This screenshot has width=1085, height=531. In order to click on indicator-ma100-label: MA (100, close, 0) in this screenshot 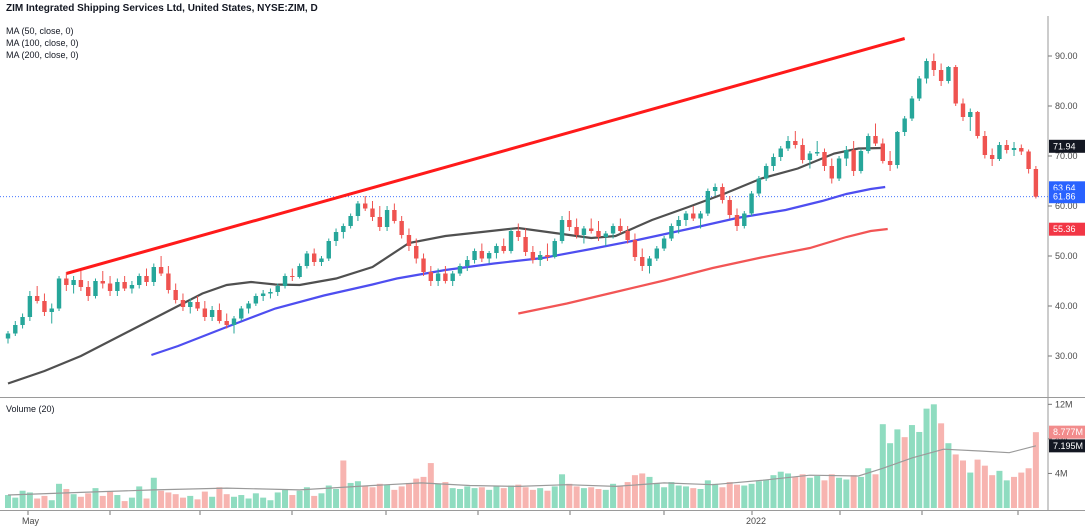, I will do `click(42, 43)`.